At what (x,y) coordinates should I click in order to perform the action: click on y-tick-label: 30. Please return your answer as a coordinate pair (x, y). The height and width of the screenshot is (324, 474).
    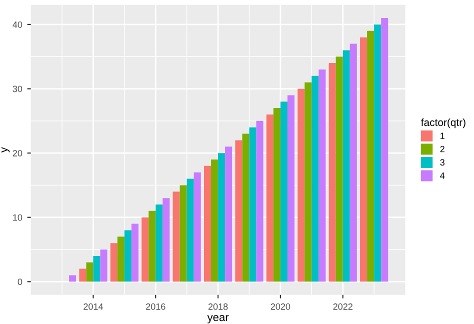
    Looking at the image, I should click on (17, 89).